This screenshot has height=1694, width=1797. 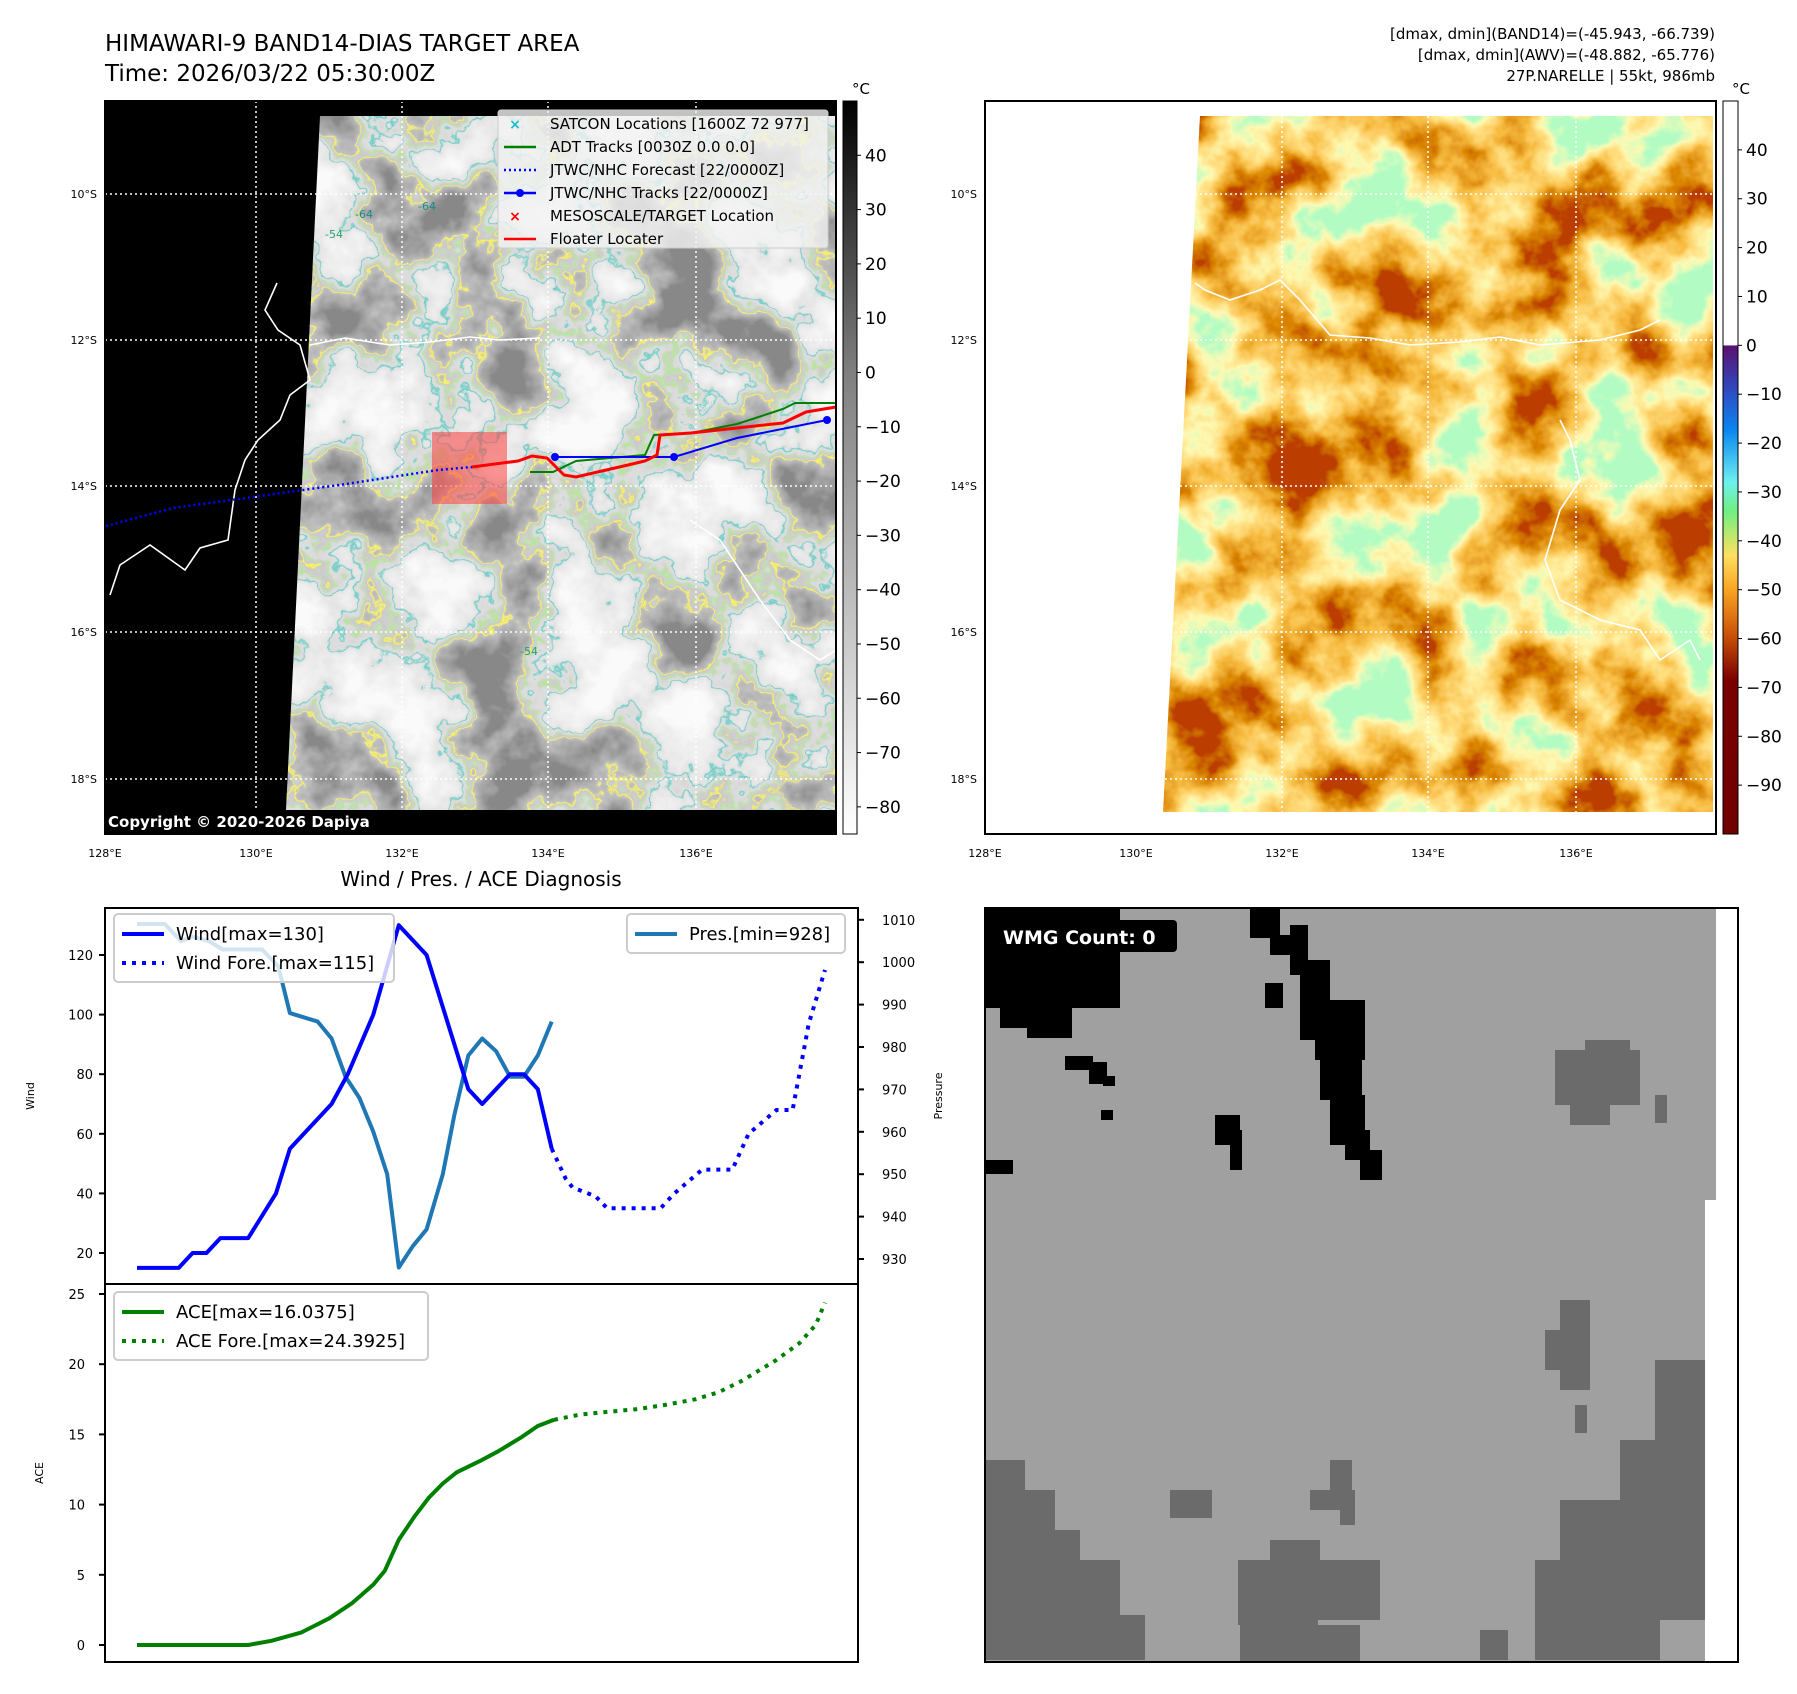 What do you see at coordinates (275, 963) in the screenshot?
I see `legend-label: Wind Fore.[max=115]` at bounding box center [275, 963].